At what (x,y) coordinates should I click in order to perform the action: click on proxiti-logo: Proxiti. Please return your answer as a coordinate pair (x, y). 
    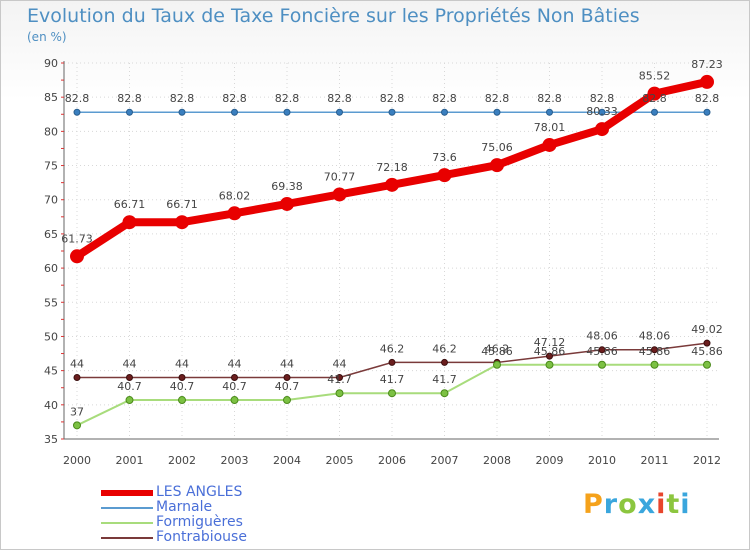
    Looking at the image, I should click on (637, 504).